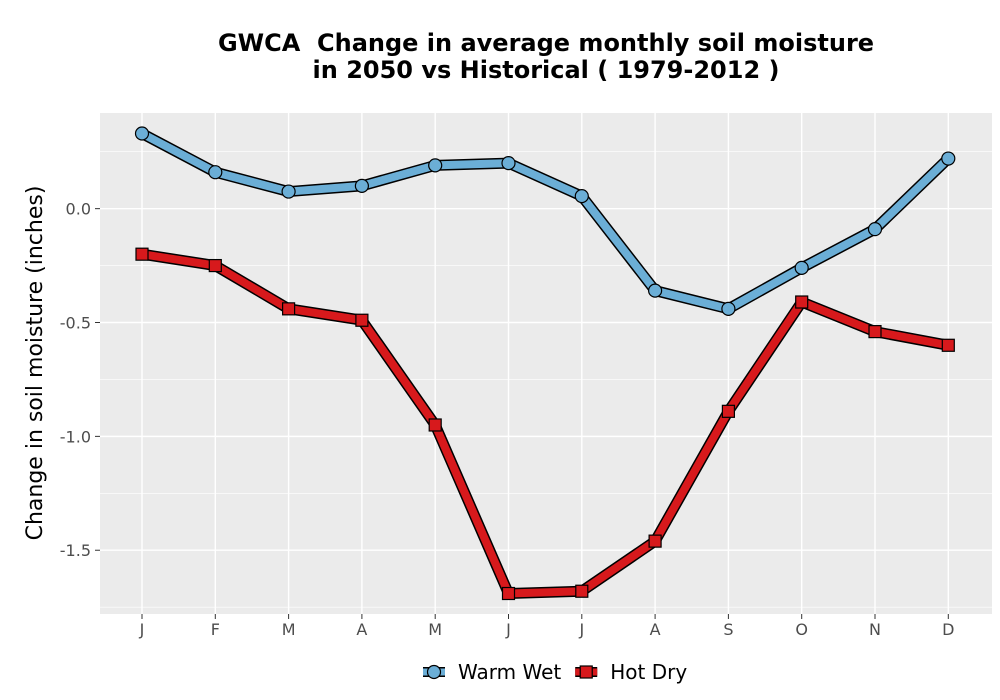 The height and width of the screenshot is (700, 1000). I want to click on x-tick-label: O, so click(801, 629).